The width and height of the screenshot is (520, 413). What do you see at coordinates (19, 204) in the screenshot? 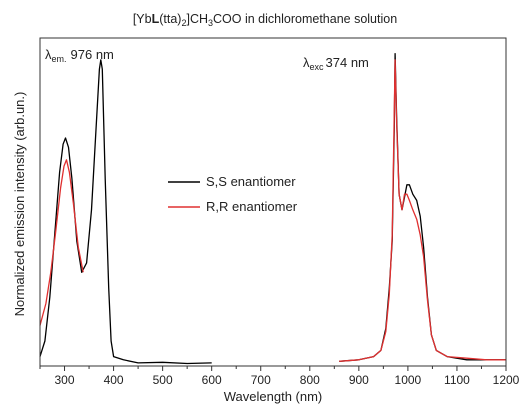
I see `y-axis-title: Normalized emission intensity (arb.un.)` at bounding box center [19, 204].